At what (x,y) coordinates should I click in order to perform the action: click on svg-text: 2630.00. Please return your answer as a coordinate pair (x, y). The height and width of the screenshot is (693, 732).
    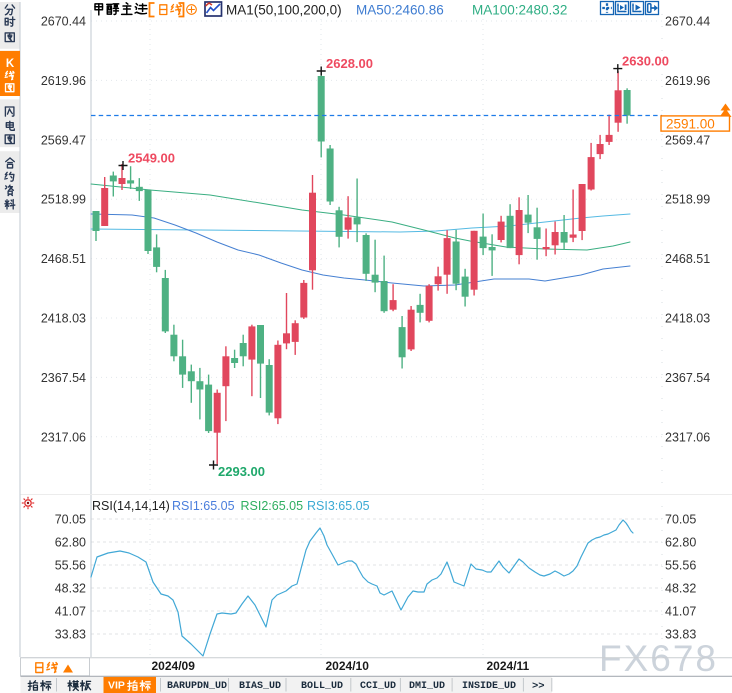
    Looking at the image, I should click on (645, 61).